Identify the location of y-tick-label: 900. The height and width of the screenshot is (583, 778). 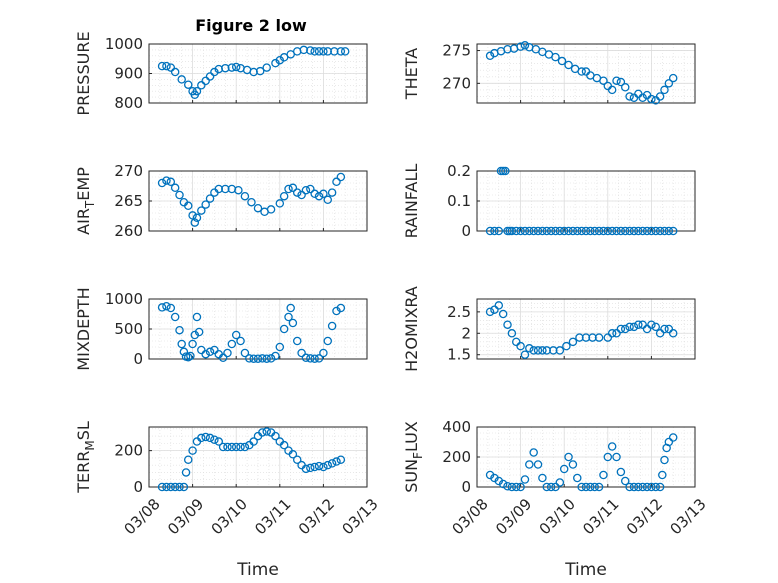
(128, 74).